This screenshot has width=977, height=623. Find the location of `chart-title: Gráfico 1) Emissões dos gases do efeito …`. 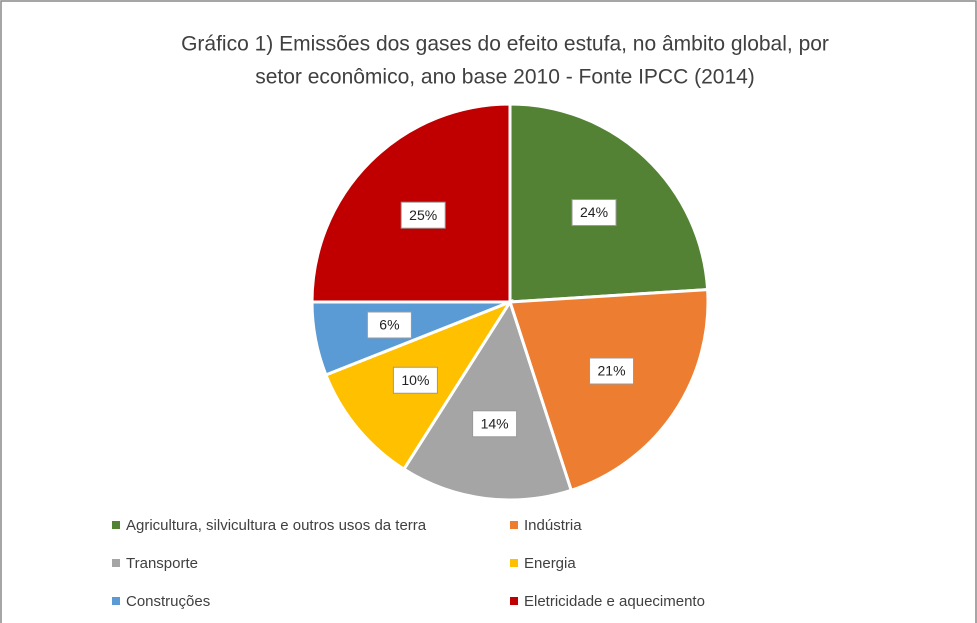

chart-title: Gráfico 1) Emissões dos gases do efeito … is located at coordinates (505, 44).